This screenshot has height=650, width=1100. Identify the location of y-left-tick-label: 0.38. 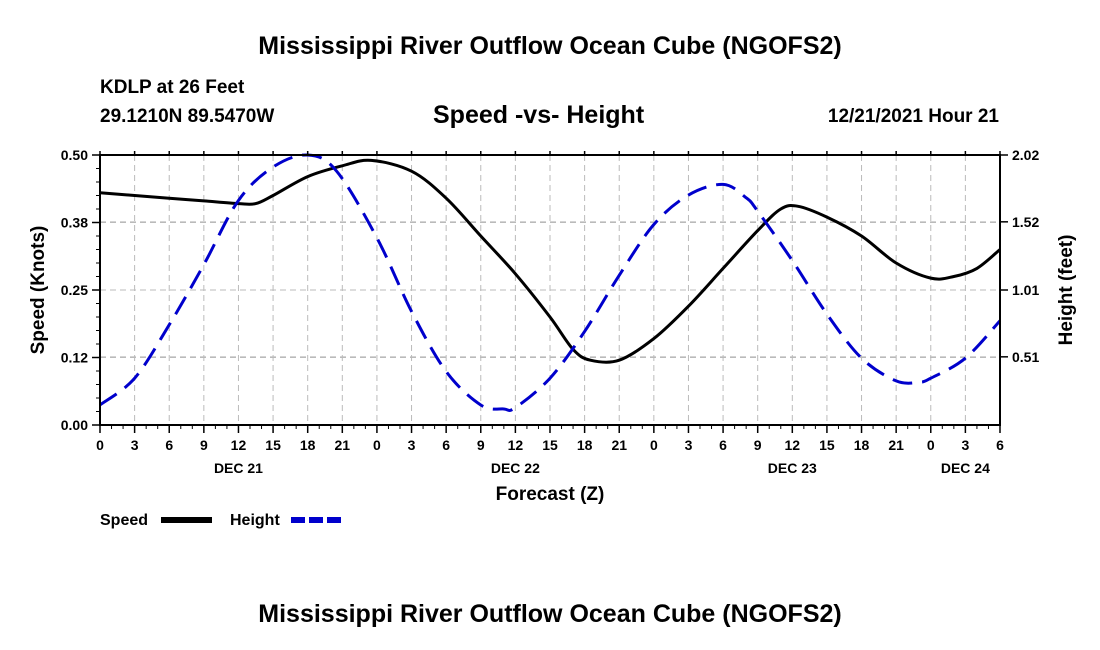
(74, 223).